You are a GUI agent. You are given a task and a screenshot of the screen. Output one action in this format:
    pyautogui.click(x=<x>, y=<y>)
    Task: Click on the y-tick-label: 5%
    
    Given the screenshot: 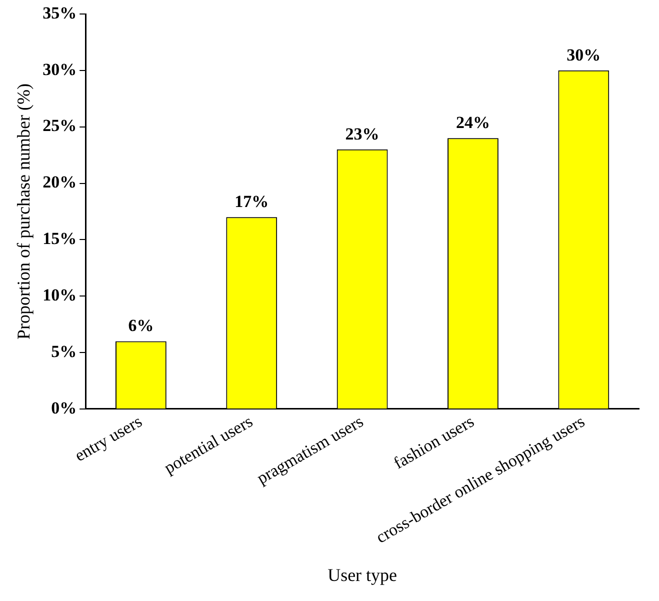 What is the action you would take?
    pyautogui.click(x=64, y=351)
    